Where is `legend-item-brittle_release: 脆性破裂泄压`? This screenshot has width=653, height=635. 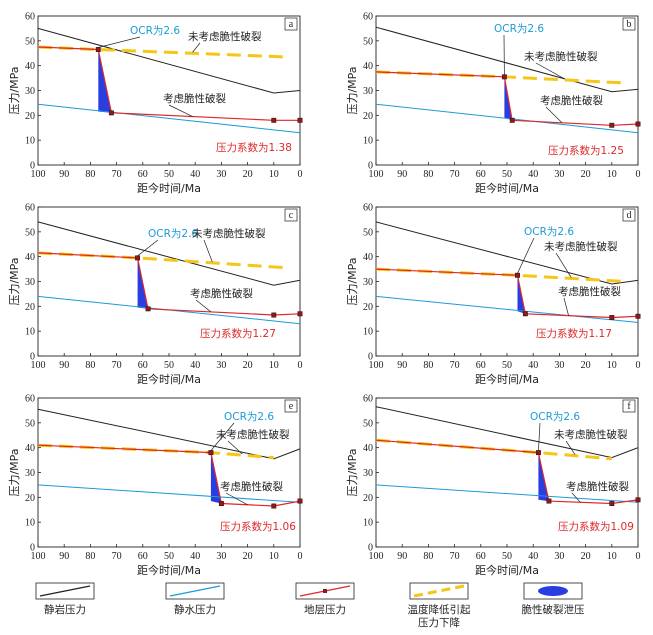 legend-item-brittle_release: 脆性破裂泄压 is located at coordinates (553, 599).